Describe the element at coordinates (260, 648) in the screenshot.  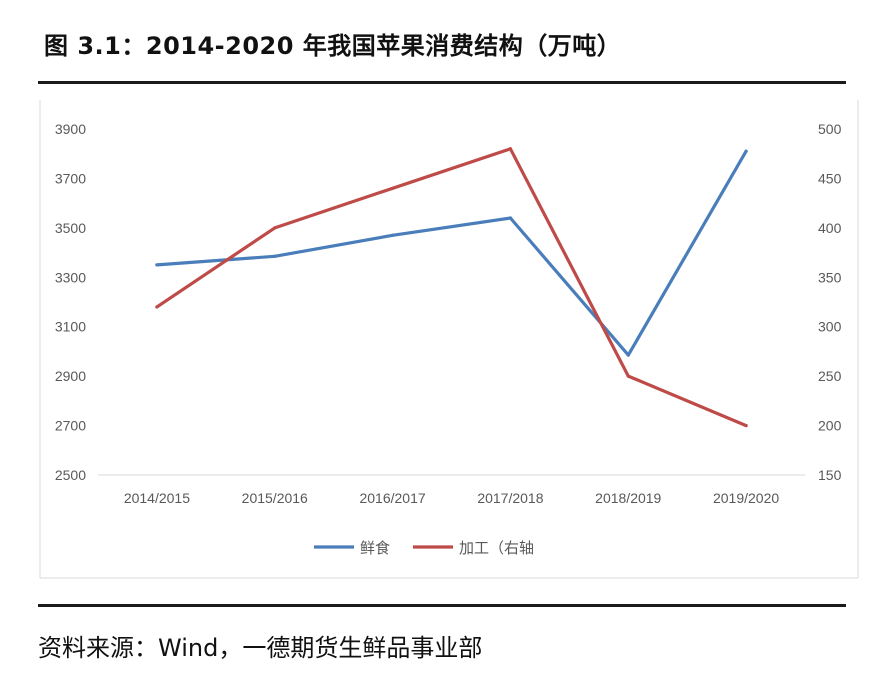
I see `source-note: 资料来源：Wind，一德期货生鲜品事业部` at that location.